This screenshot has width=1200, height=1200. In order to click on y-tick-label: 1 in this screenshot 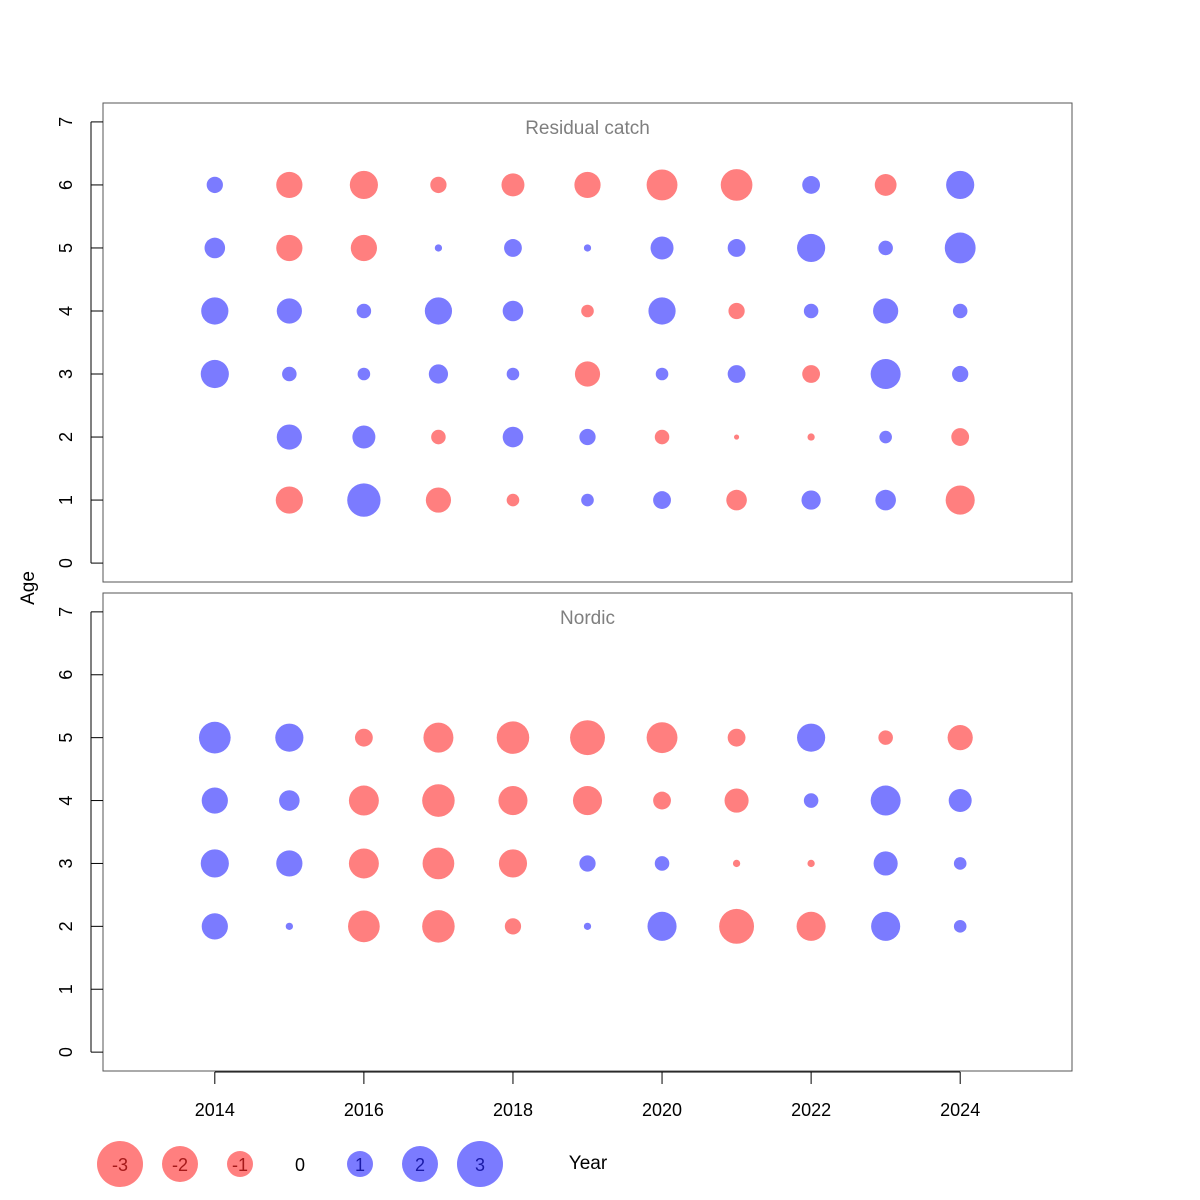, I will do `click(66, 989)`.